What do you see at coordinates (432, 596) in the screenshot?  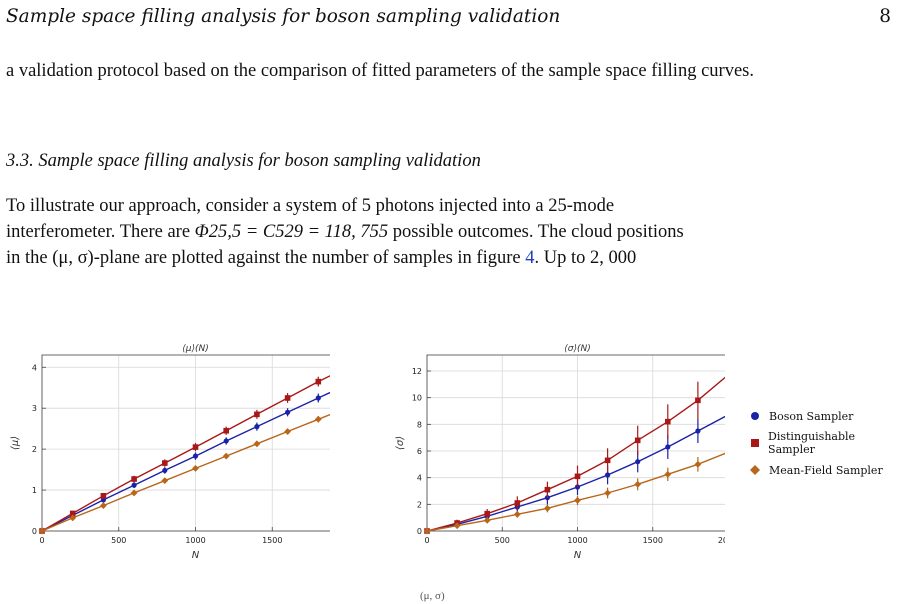 I see `caption-fragment: (μ, σ)` at bounding box center [432, 596].